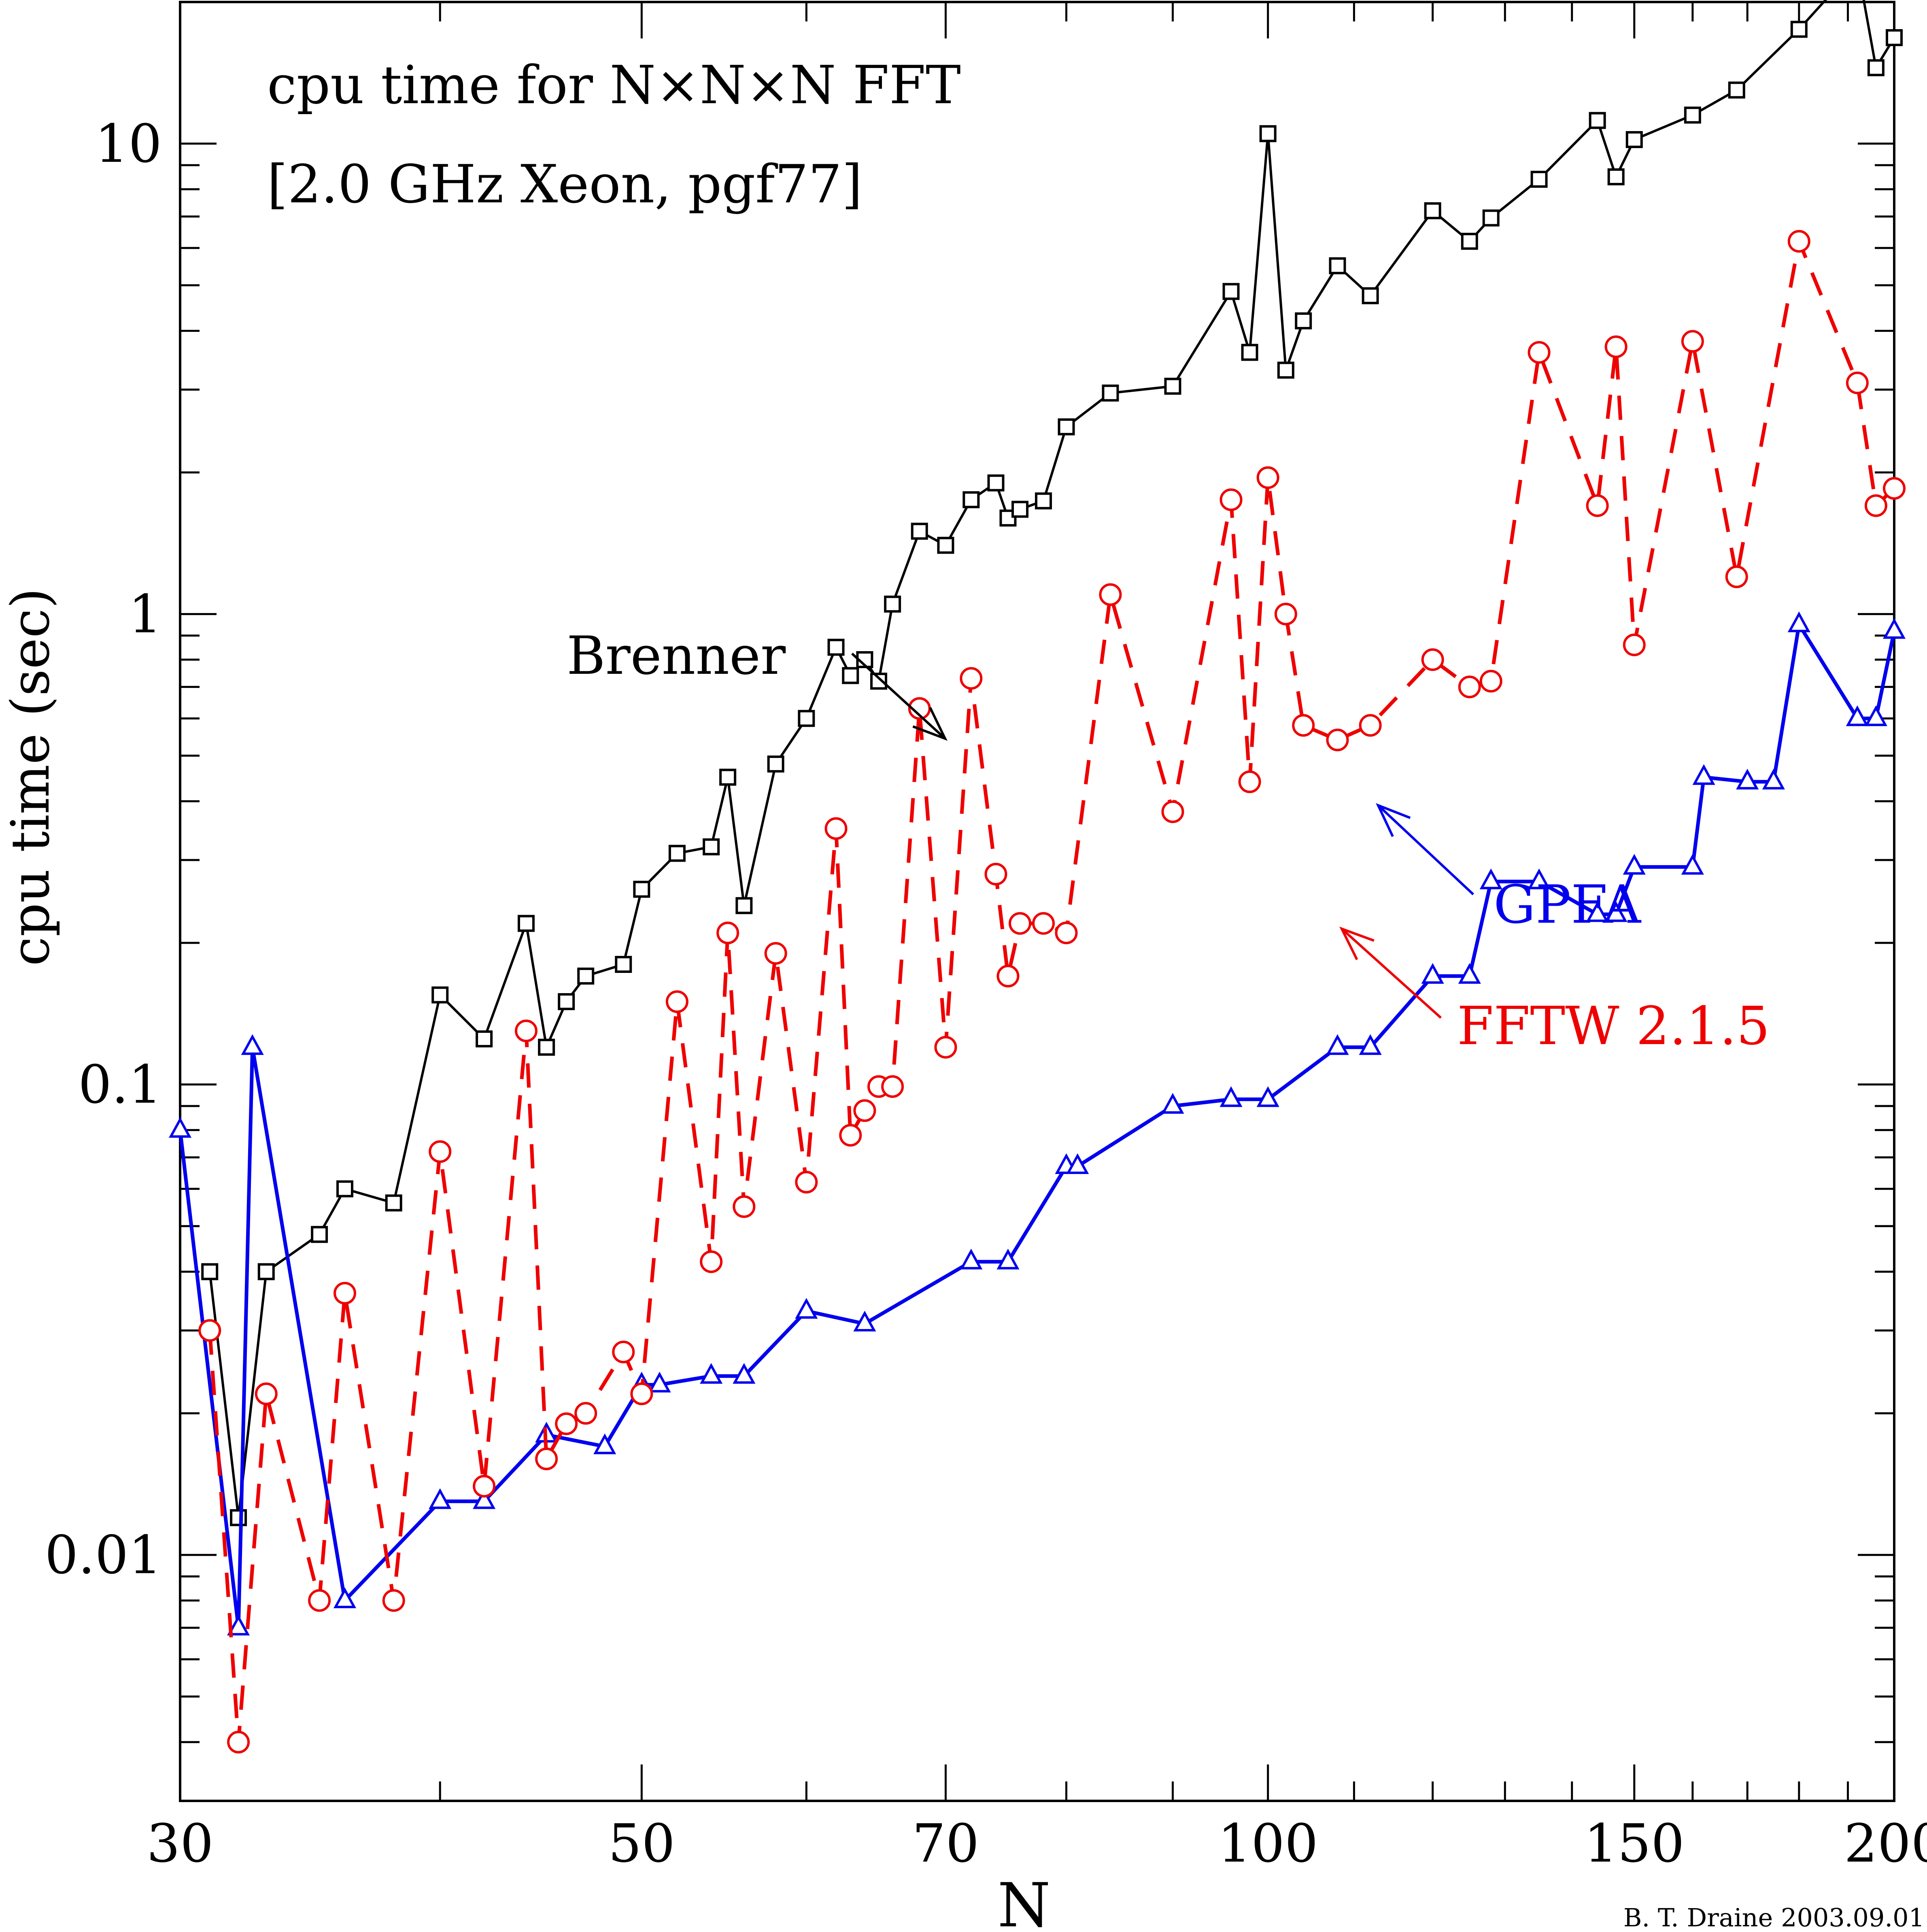  Describe the element at coordinates (1568, 904) in the screenshot. I see `annotation-label-gpfa: GPFA` at that location.